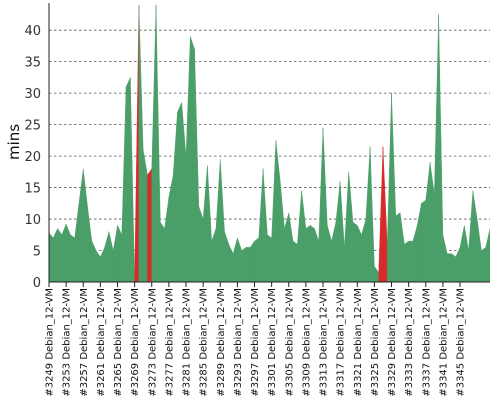  Describe the element at coordinates (392, 342) in the screenshot. I see `x-tick-label: #3329 Debian_12-VM` at that location.